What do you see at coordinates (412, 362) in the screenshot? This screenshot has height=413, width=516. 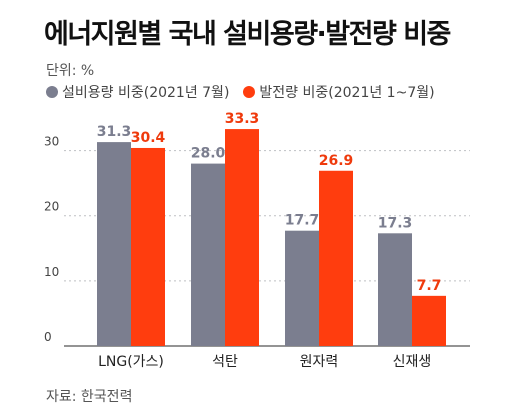 I see `x-tick-label: 신재생` at bounding box center [412, 362].